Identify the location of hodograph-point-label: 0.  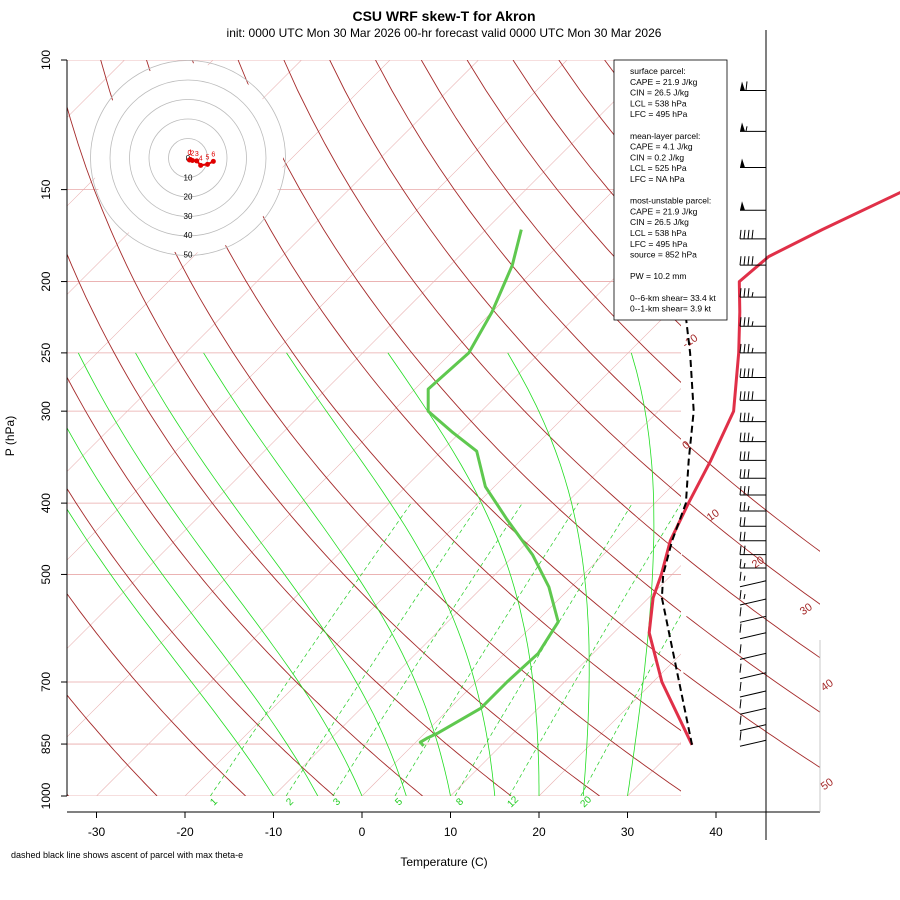
(190, 153).